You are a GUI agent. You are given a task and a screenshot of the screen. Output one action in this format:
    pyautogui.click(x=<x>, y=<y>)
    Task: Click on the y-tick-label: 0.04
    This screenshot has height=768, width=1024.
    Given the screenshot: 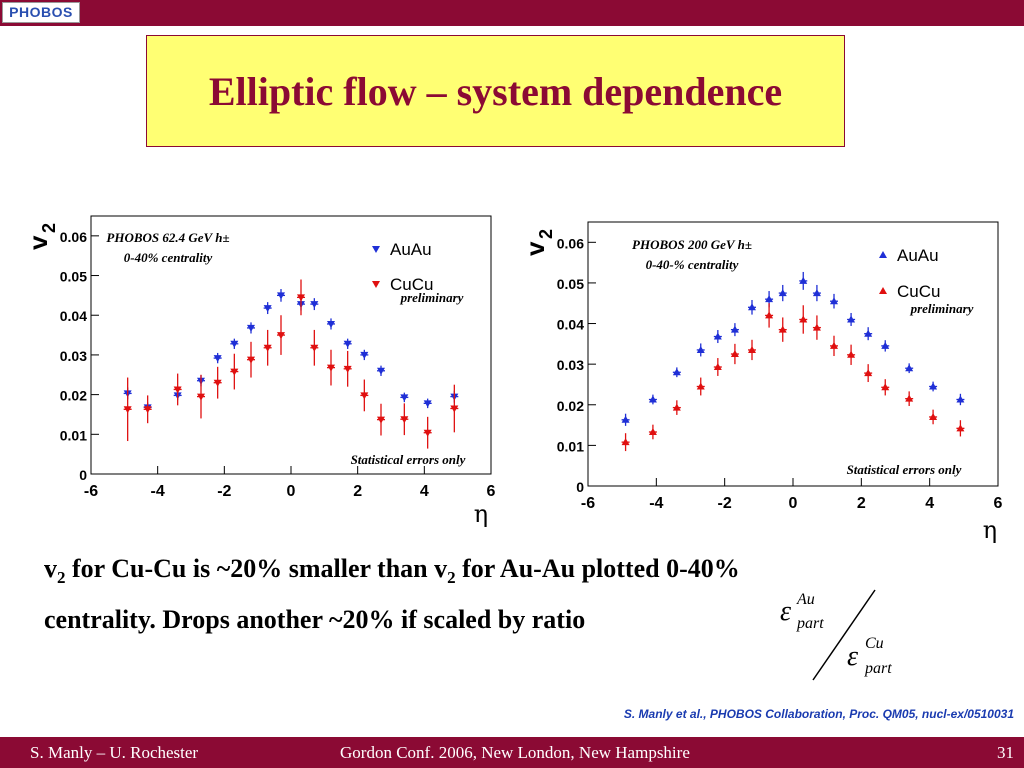 What is the action you would take?
    pyautogui.click(x=570, y=325)
    